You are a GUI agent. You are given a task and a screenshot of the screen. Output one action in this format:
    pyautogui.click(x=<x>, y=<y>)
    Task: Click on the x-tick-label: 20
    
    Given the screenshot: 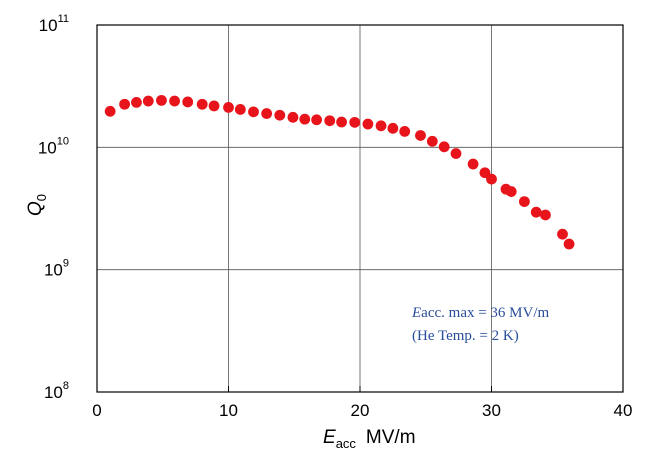 What is the action you would take?
    pyautogui.click(x=360, y=410)
    